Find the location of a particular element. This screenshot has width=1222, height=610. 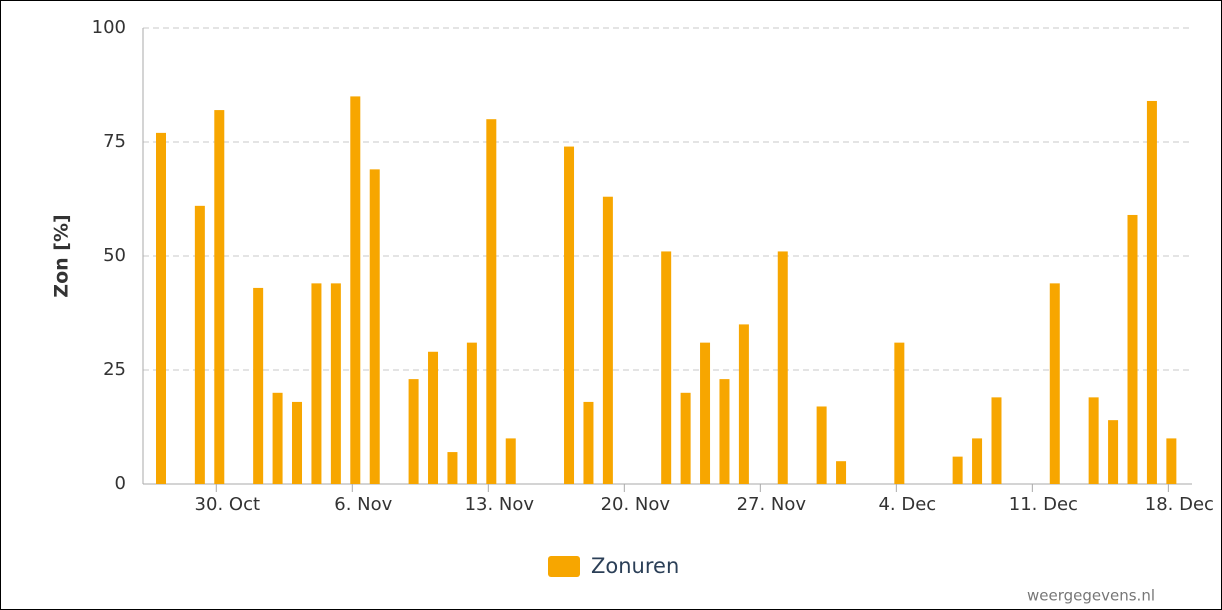

x-tick-label: 27. Nov is located at coordinates (772, 504).